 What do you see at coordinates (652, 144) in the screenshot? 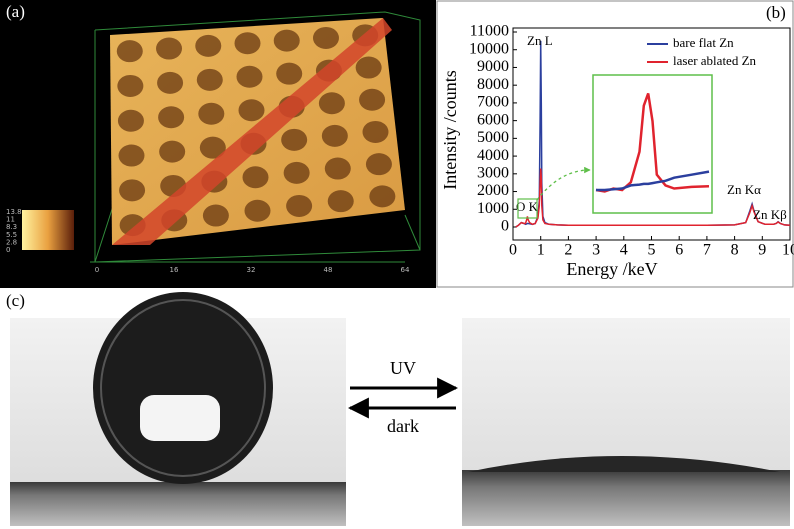
I see `inset-frame` at bounding box center [652, 144].